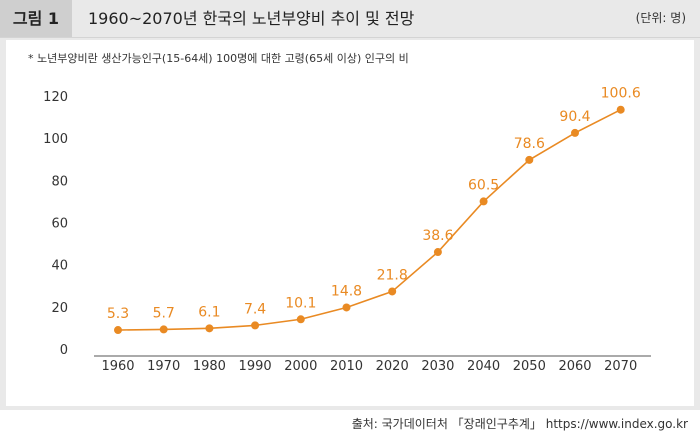 The width and height of the screenshot is (700, 439). What do you see at coordinates (251, 18) in the screenshot?
I see `figure-title: 1960~2070년 한국의 노년부양비 추이 및 전망` at bounding box center [251, 18].